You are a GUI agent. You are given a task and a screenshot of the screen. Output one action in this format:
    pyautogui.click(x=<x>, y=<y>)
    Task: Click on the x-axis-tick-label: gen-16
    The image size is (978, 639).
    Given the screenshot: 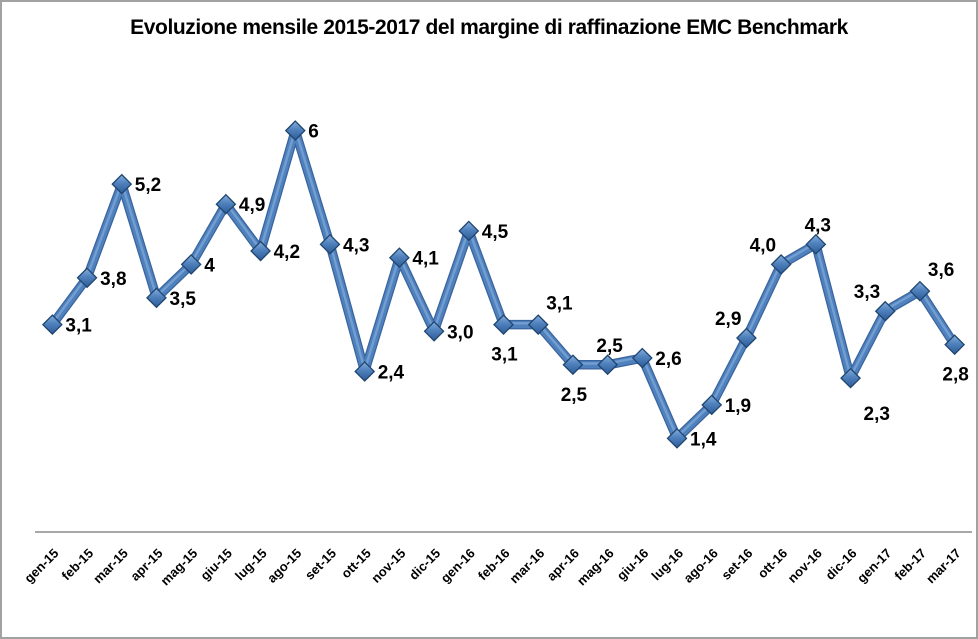 What is the action you would take?
    pyautogui.click(x=458, y=566)
    